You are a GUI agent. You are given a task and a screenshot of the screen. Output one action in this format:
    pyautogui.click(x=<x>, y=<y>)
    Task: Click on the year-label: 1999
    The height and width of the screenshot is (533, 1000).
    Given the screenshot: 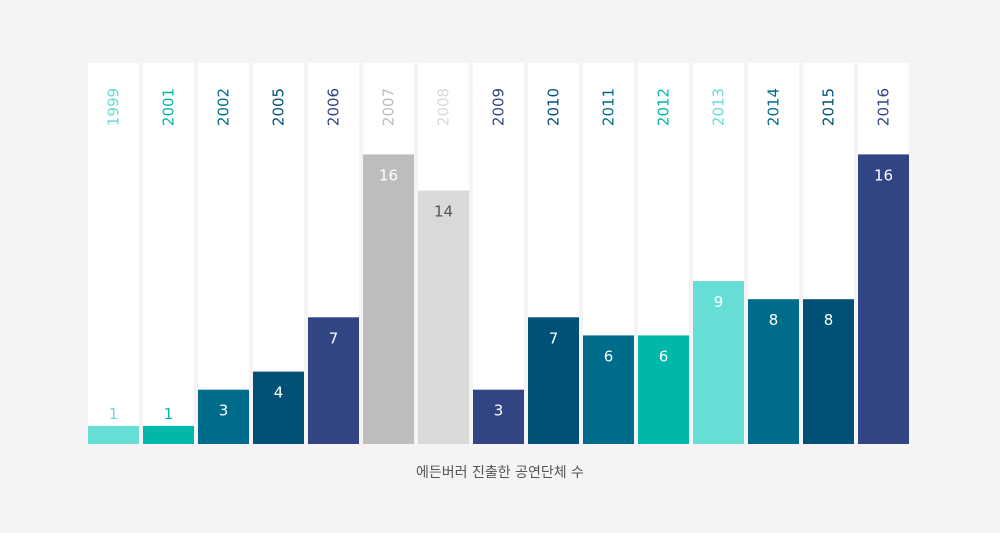 What is the action you would take?
    pyautogui.click(x=114, y=107)
    